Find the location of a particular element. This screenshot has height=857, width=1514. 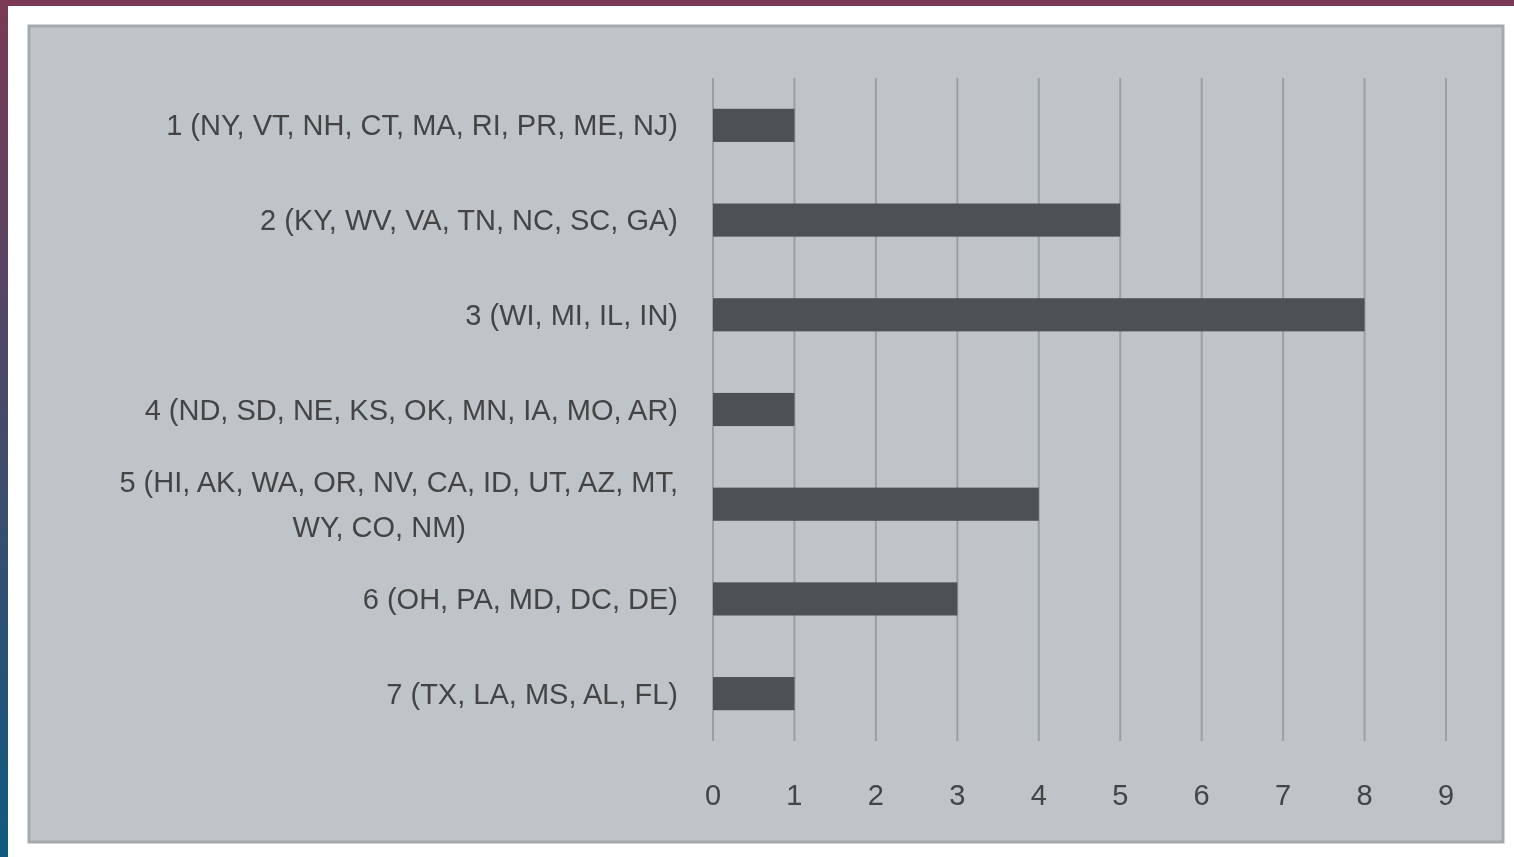

x-tick-label: 8 is located at coordinates (1364, 795).